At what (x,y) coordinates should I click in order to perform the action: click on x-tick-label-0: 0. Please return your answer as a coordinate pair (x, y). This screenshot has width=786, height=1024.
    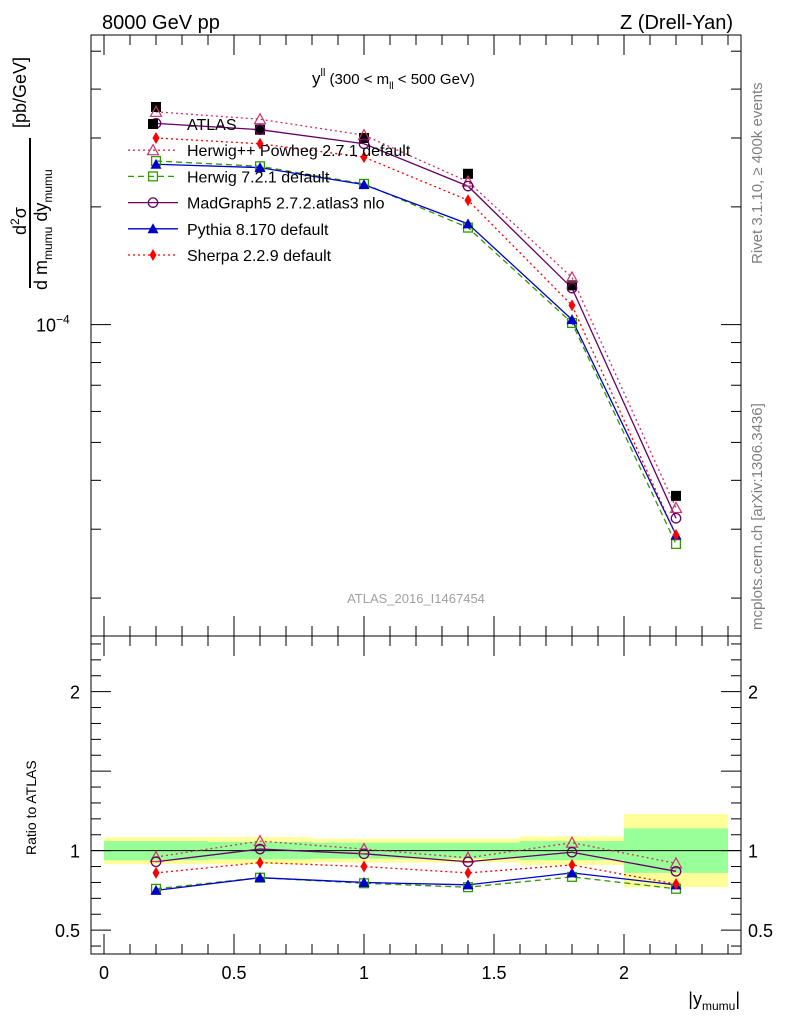
    Looking at the image, I should click on (104, 973).